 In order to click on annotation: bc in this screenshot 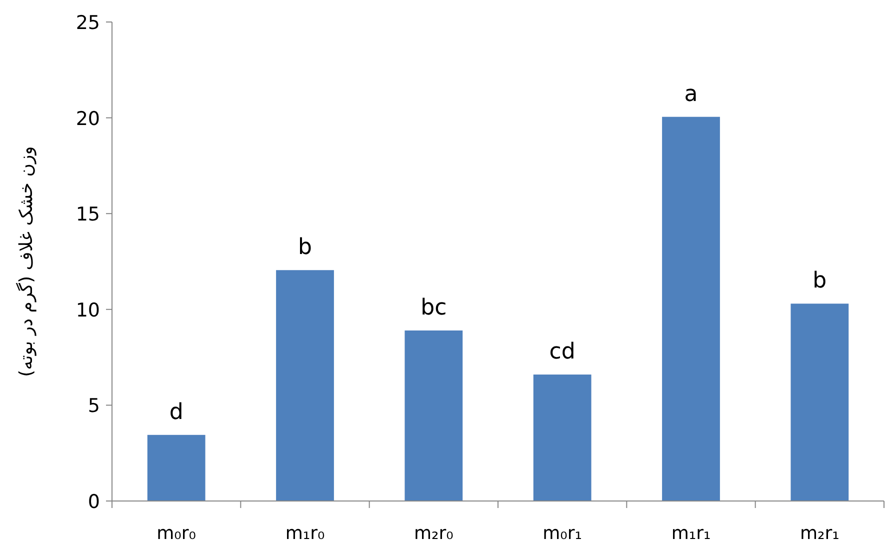, I will do `click(433, 307)`.